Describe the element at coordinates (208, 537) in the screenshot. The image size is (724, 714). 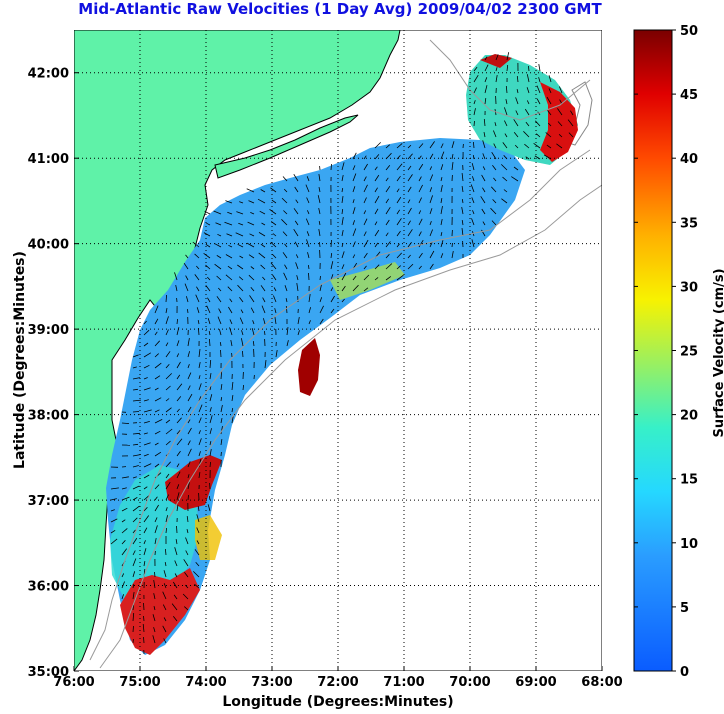
I see `velocity-hotspot-south-yellow` at that location.